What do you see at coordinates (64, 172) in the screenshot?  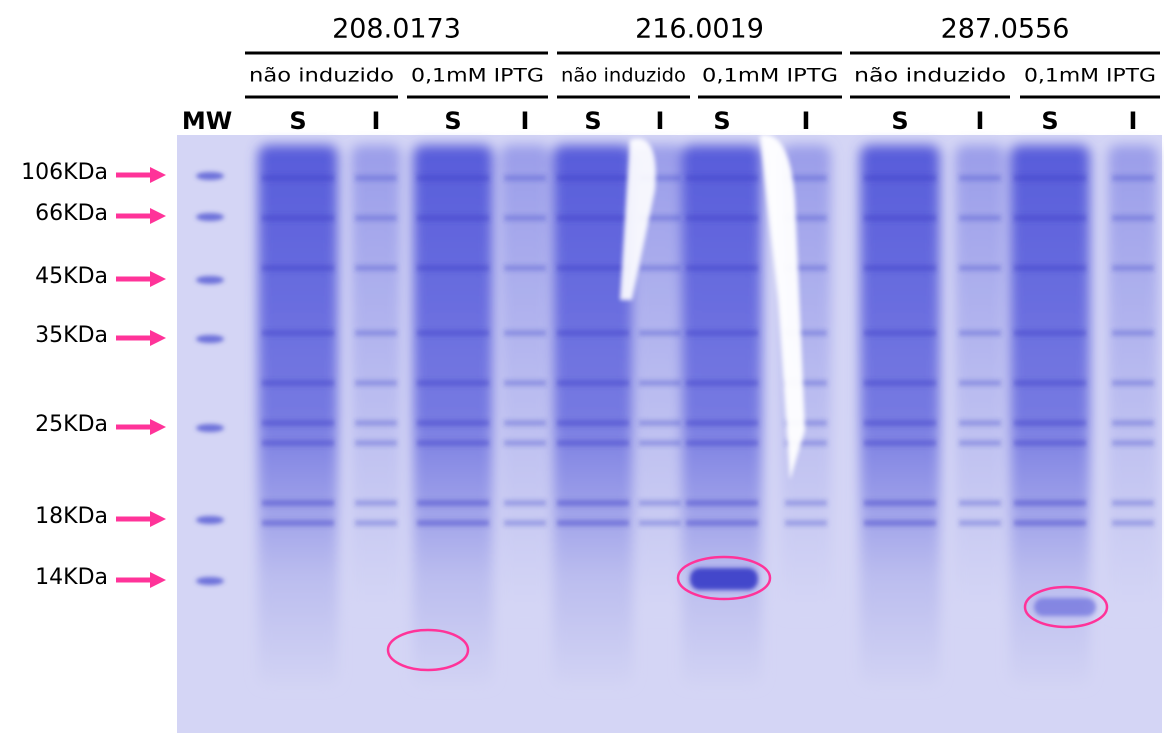 I see `marker-label: 106KDa` at bounding box center [64, 172].